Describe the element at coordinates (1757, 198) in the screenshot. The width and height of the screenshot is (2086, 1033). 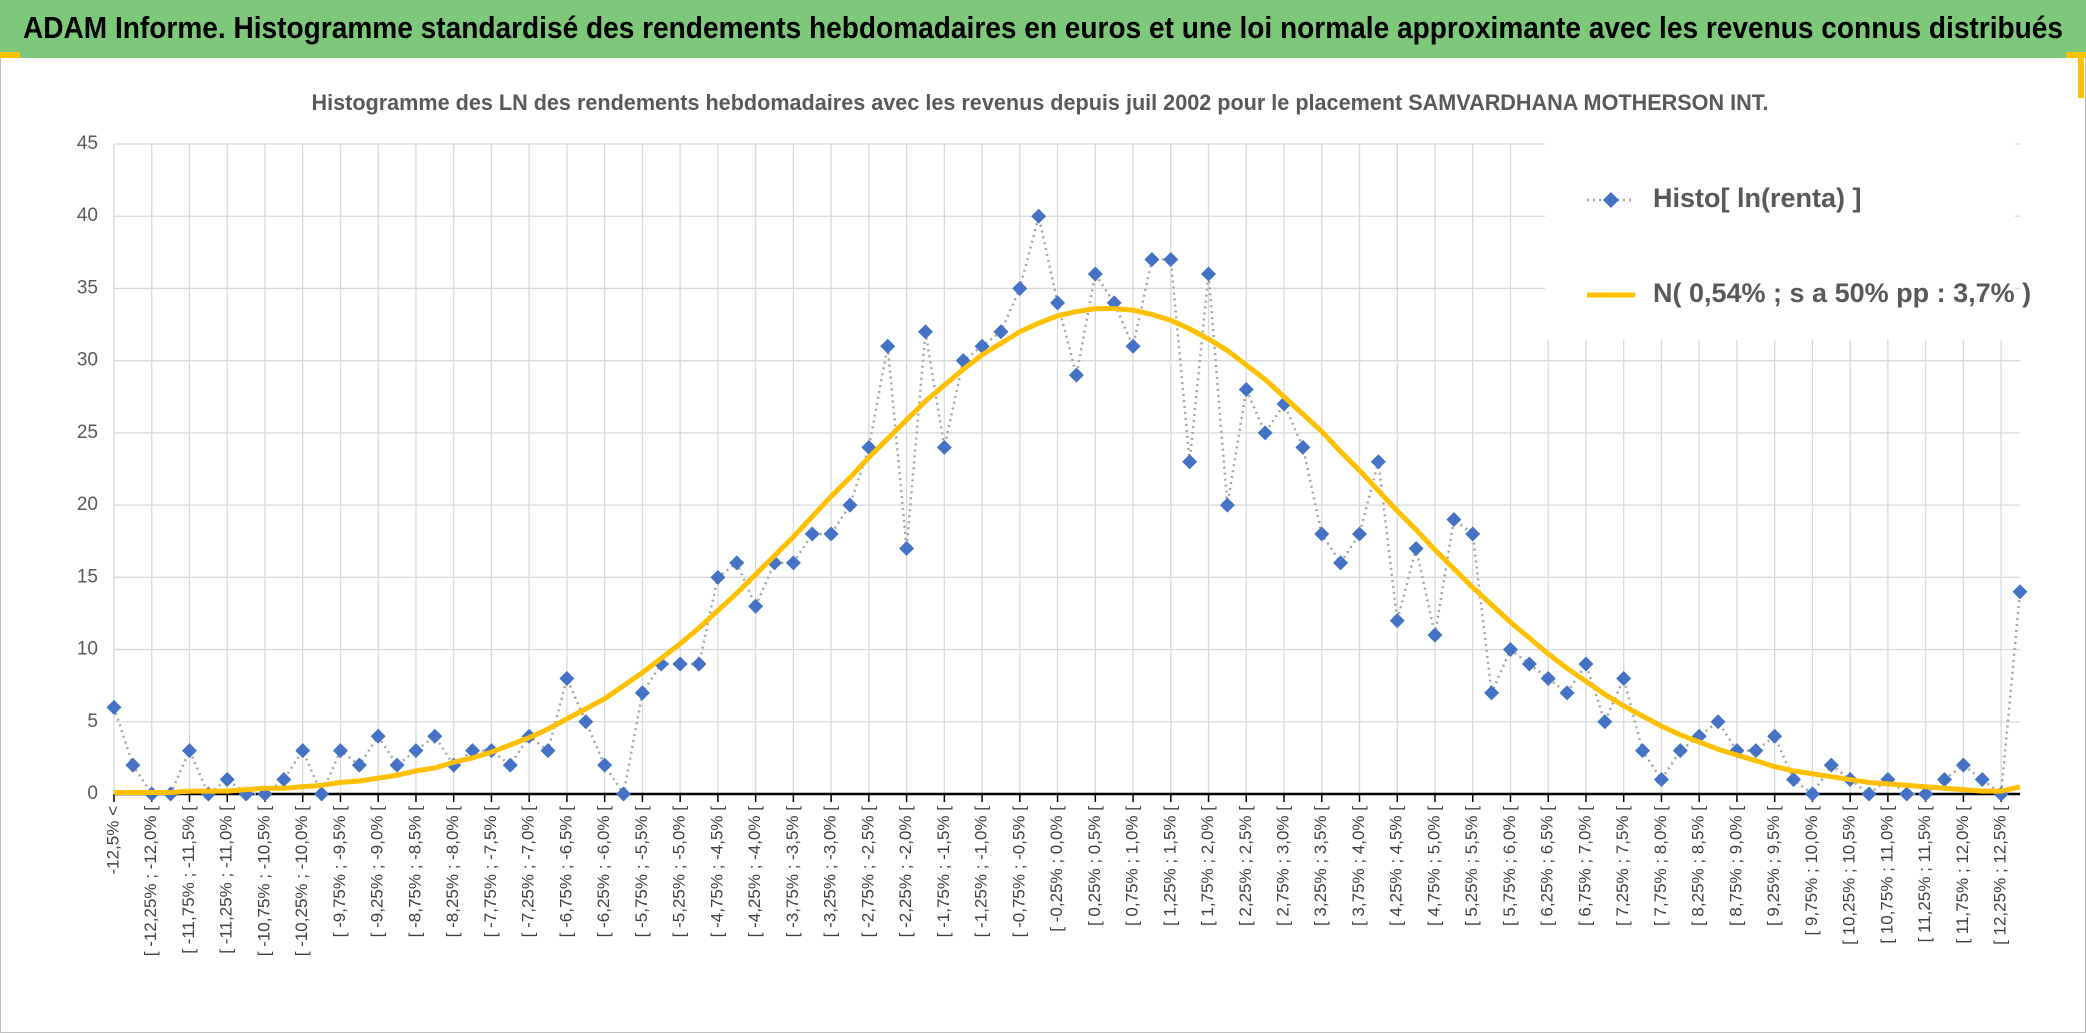
I see `legend-label: Histo[ ln(renta) ]` at that location.